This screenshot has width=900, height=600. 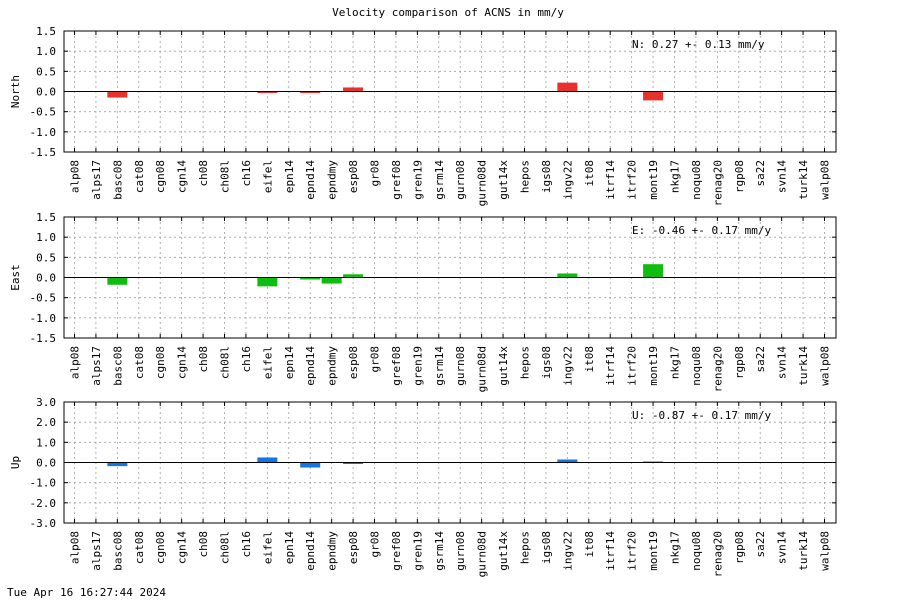 What do you see at coordinates (698, 44) in the screenshot?
I see `stats-annotation: N: 0.27 +- 0.13 mm/y` at bounding box center [698, 44].